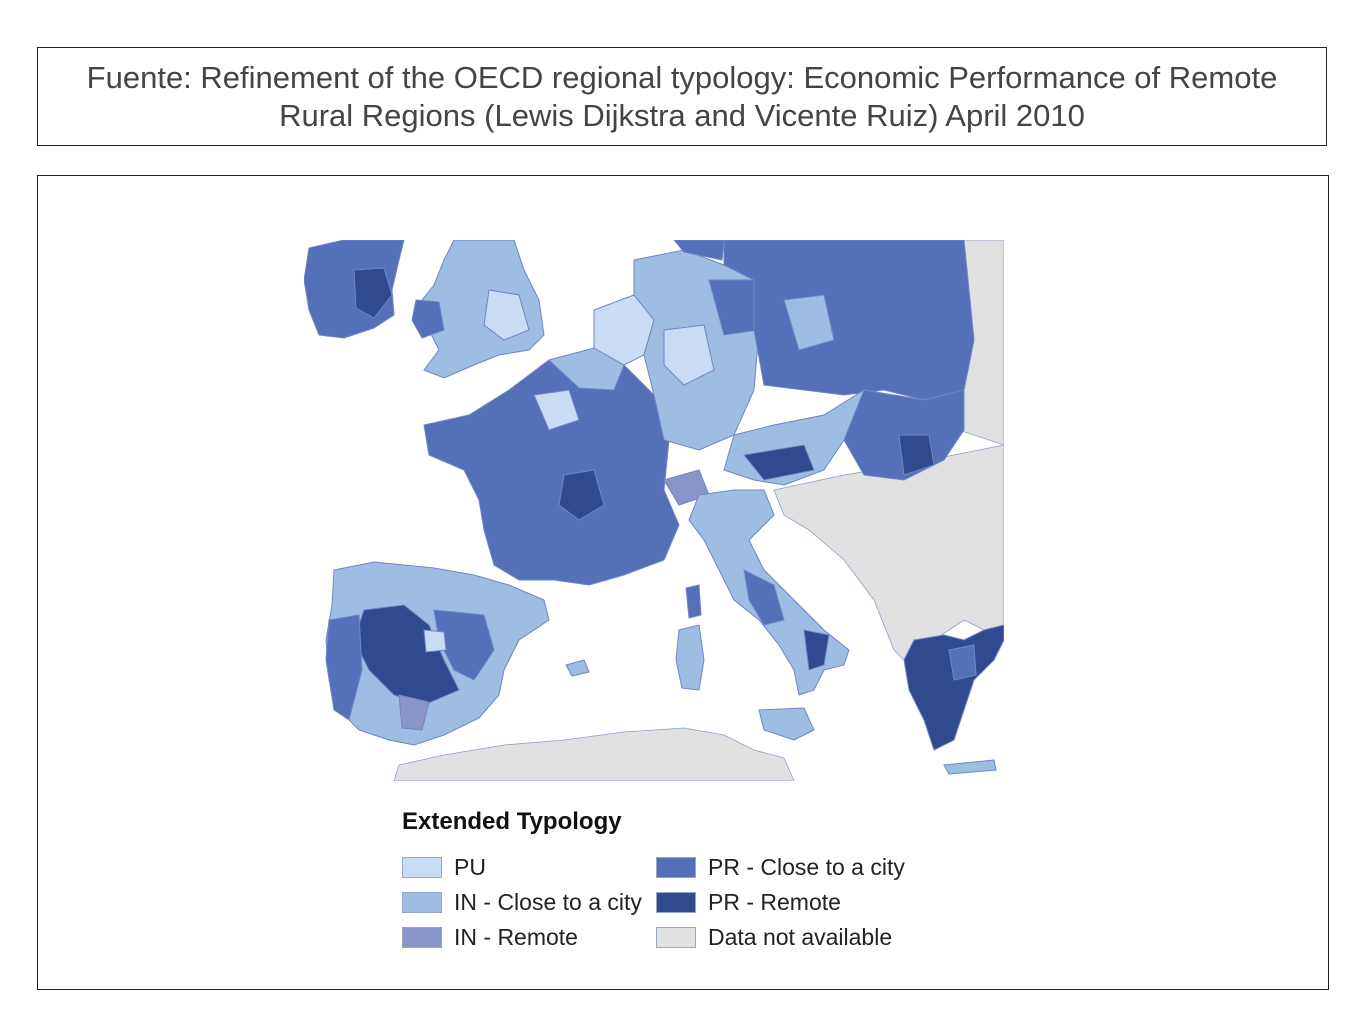 The image size is (1365, 1024). What do you see at coordinates (690, 657) in the screenshot?
I see `region-sardinia` at bounding box center [690, 657].